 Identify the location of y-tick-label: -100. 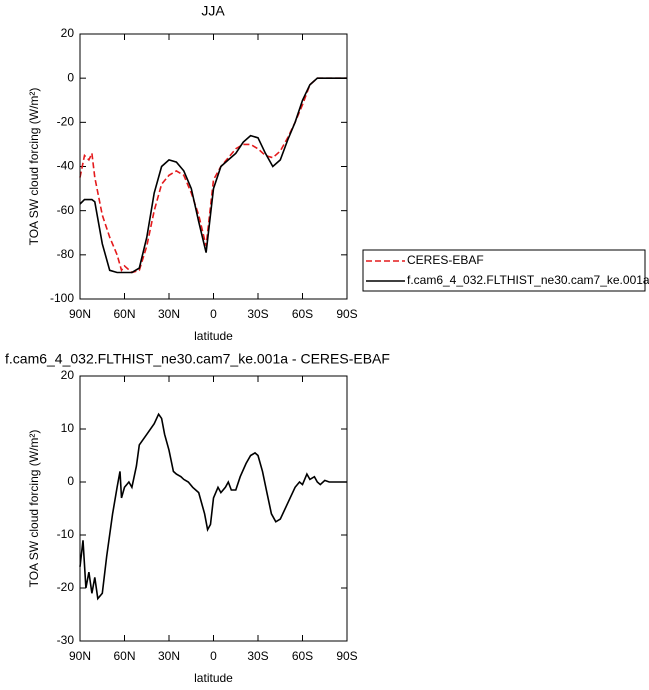
(62, 298).